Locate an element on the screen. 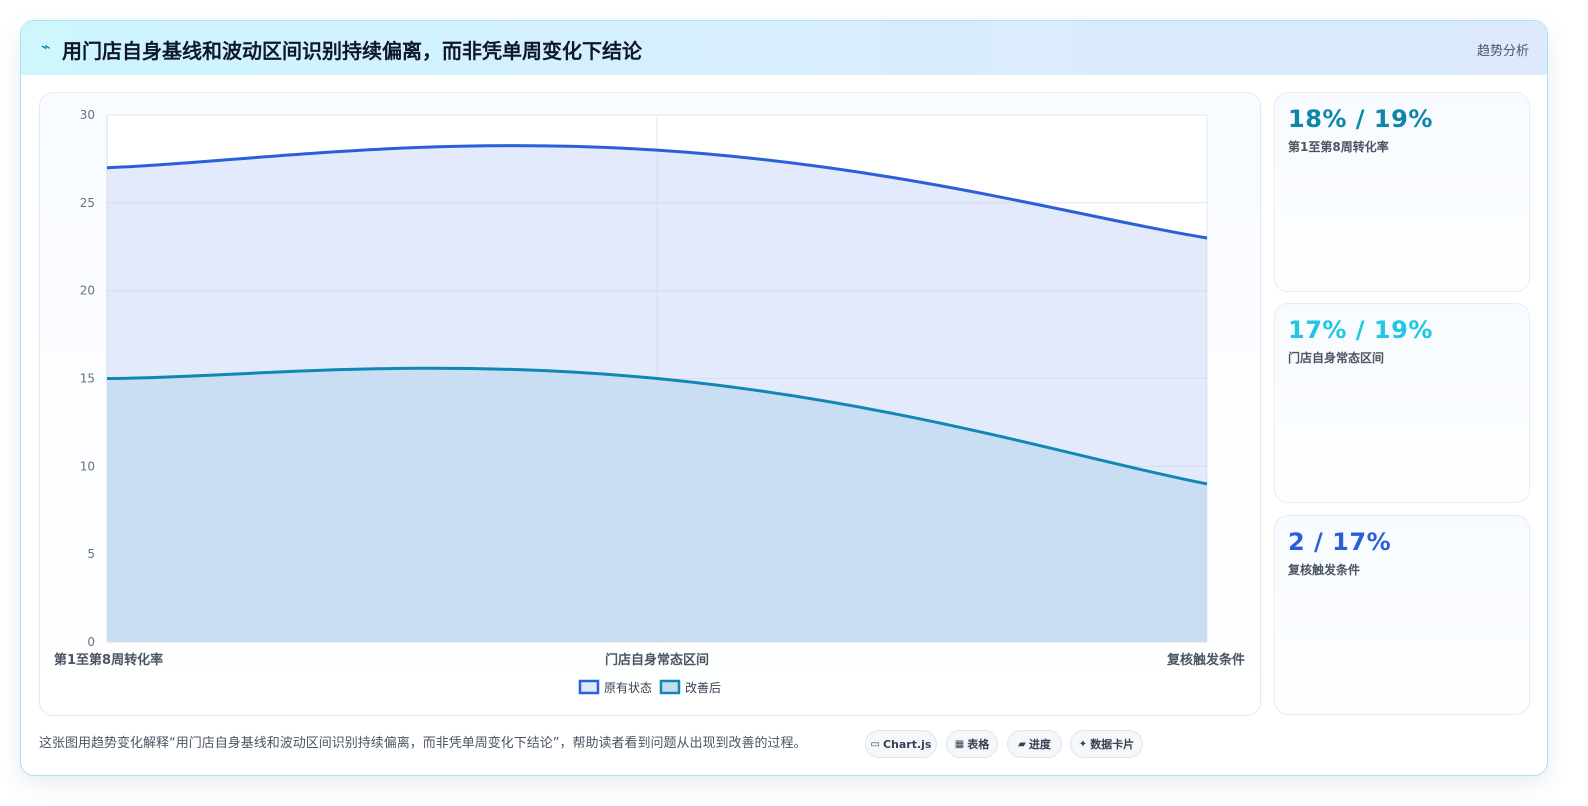  kpi-card-normal-range: 17% / 19% 门店自身常态区间 is located at coordinates (1402, 403).